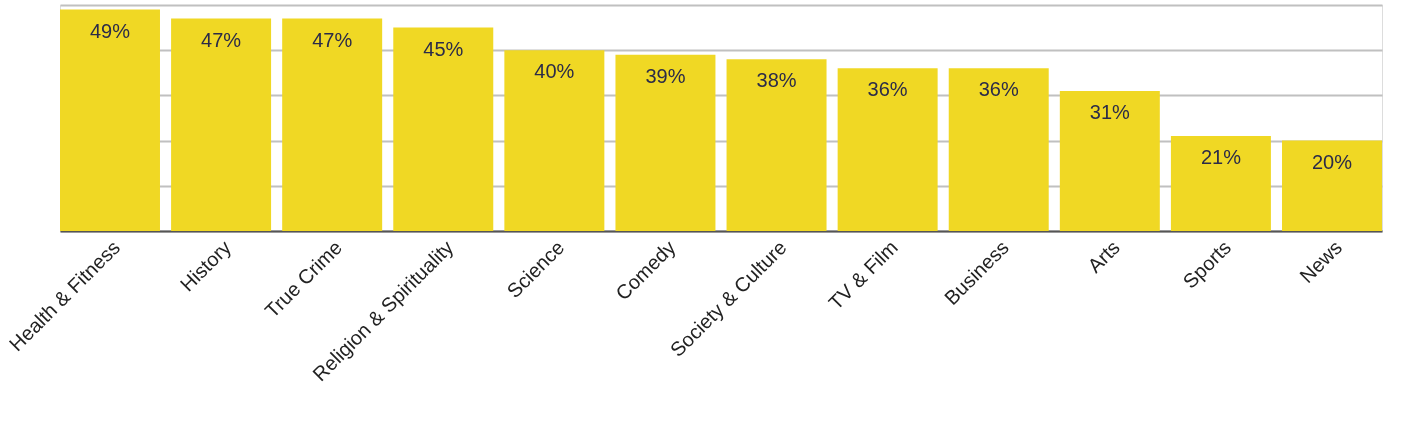  I want to click on data-label: 38%, so click(776, 80).